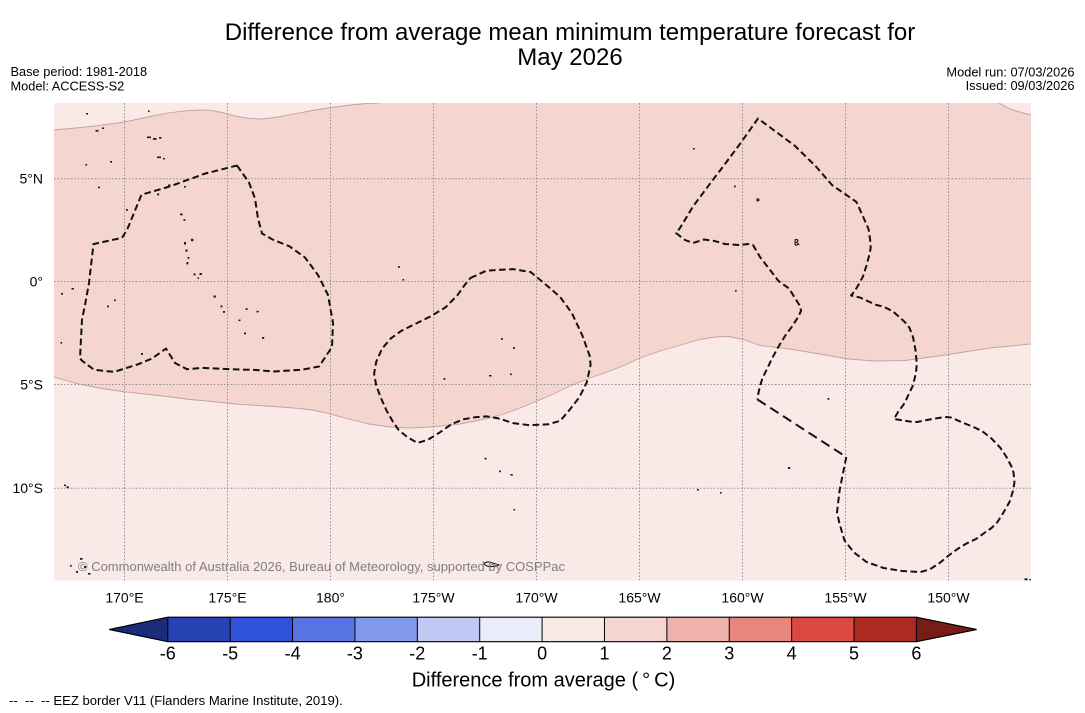 This screenshot has width=1085, height=713. What do you see at coordinates (854, 654) in the screenshot?
I see `svg-text: 5` at bounding box center [854, 654].